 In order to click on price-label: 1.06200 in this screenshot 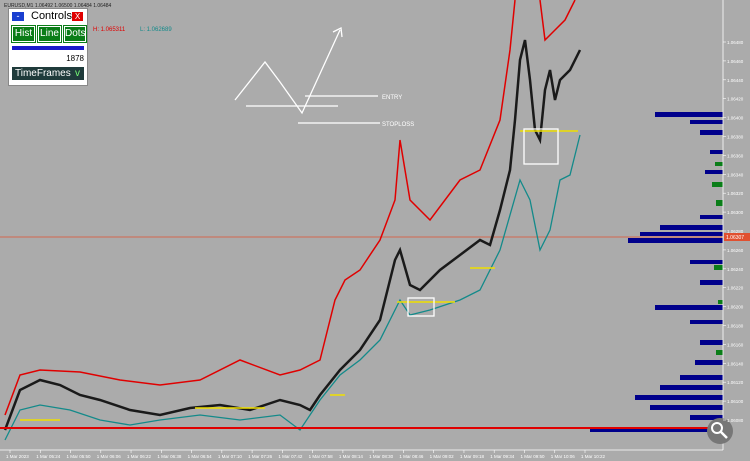, I will do `click(735, 307)`.